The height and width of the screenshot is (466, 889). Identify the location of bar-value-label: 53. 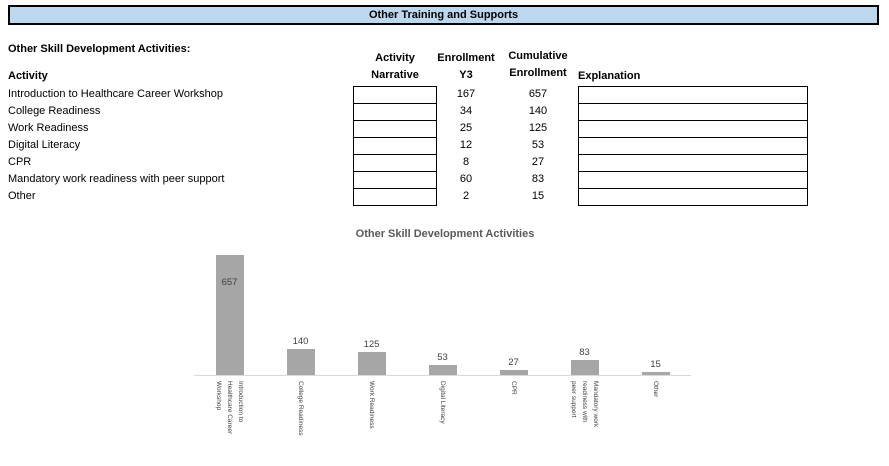
(442, 357).